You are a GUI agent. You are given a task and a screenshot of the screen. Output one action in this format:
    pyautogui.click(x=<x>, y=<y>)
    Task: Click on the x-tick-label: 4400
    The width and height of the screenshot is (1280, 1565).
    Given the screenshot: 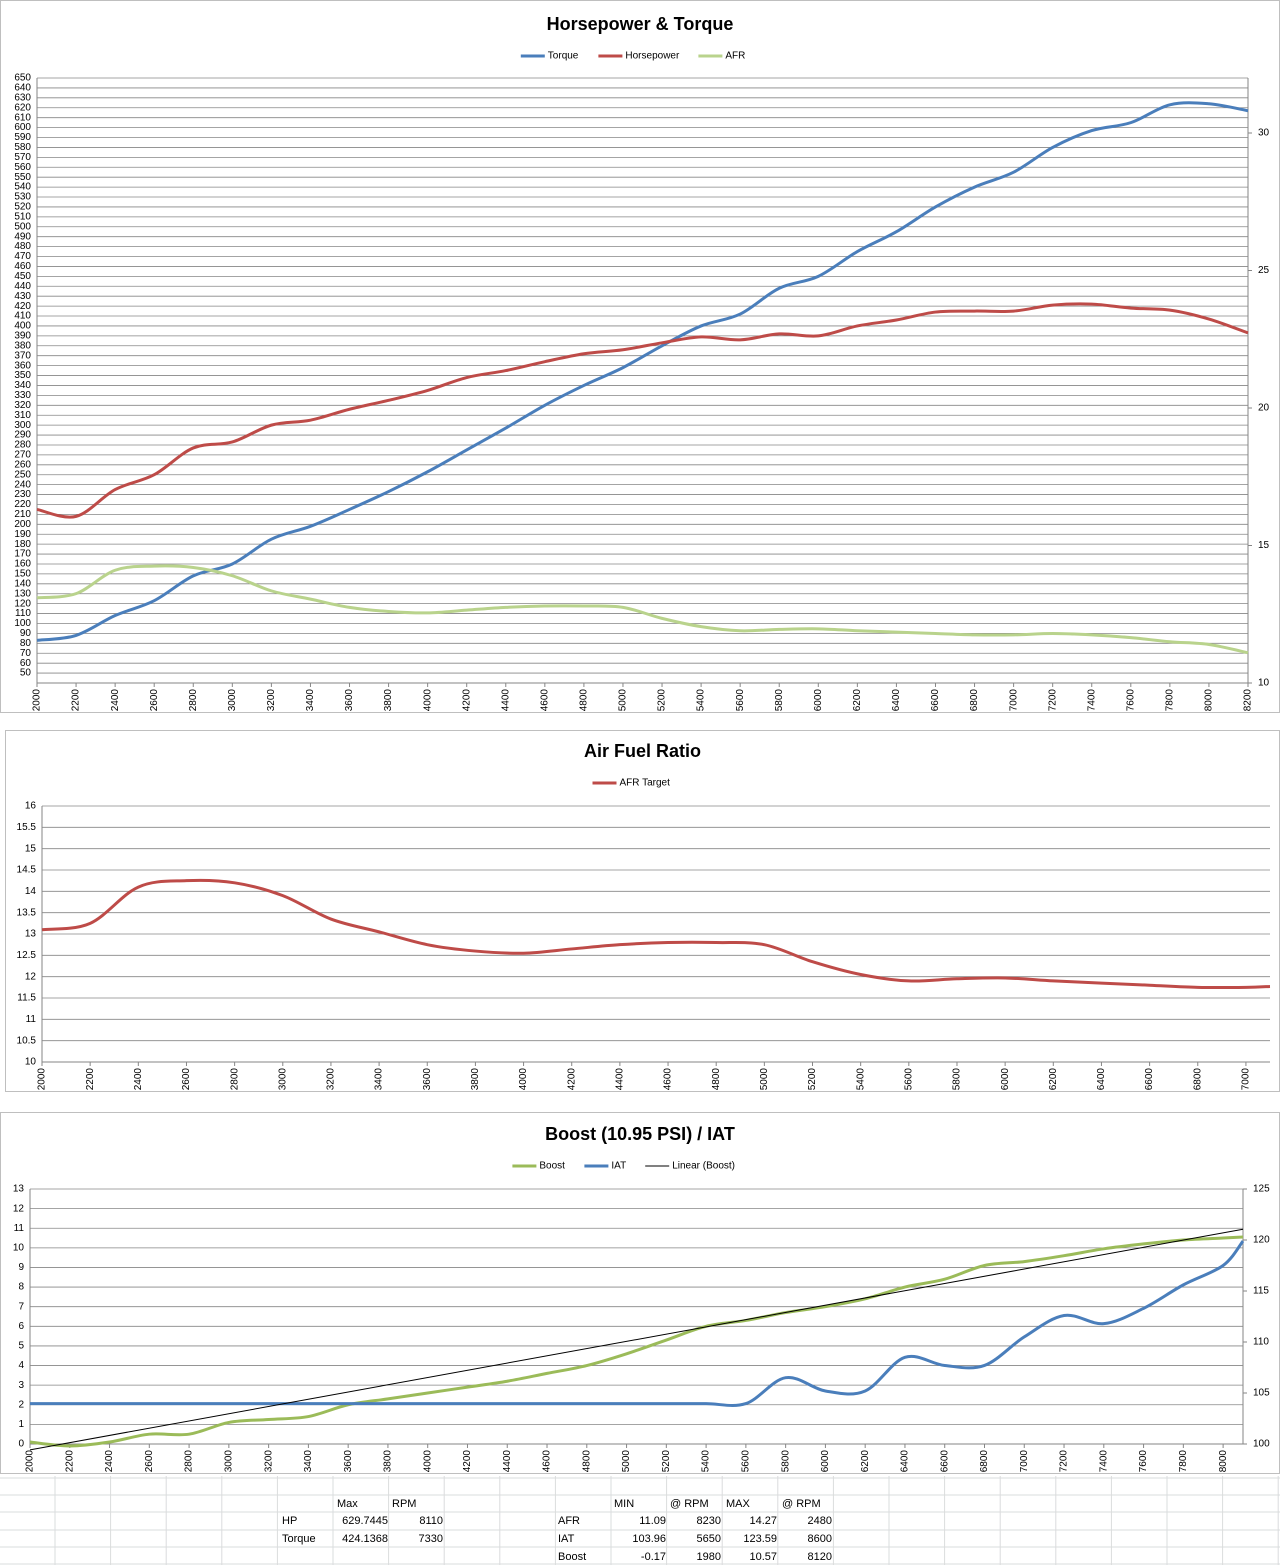 What is the action you would take?
    pyautogui.click(x=505, y=700)
    